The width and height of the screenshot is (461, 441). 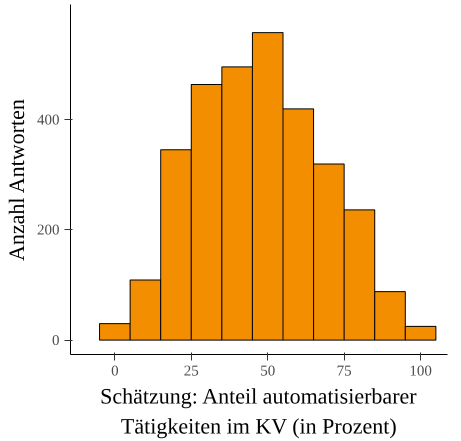 I want to click on y-tick-label: 200, so click(x=48, y=230).